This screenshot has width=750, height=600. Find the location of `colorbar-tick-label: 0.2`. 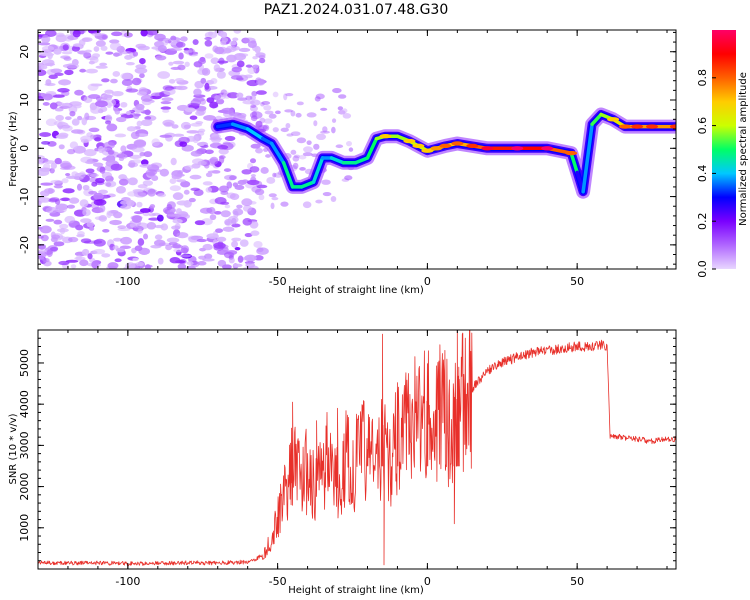

colorbar-tick-label: 0.2 is located at coordinates (702, 221).